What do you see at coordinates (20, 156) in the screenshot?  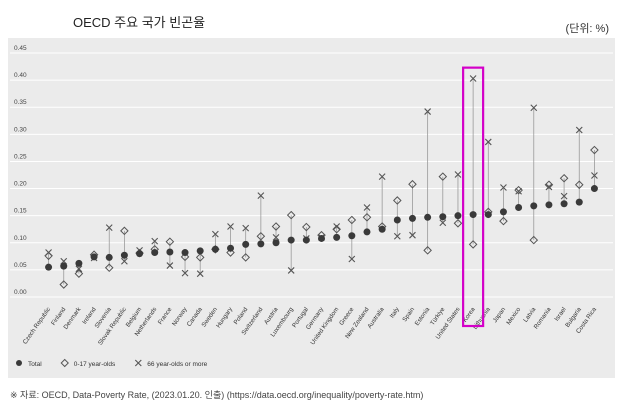 I see `y-tick-label: 0.25` at bounding box center [20, 156].